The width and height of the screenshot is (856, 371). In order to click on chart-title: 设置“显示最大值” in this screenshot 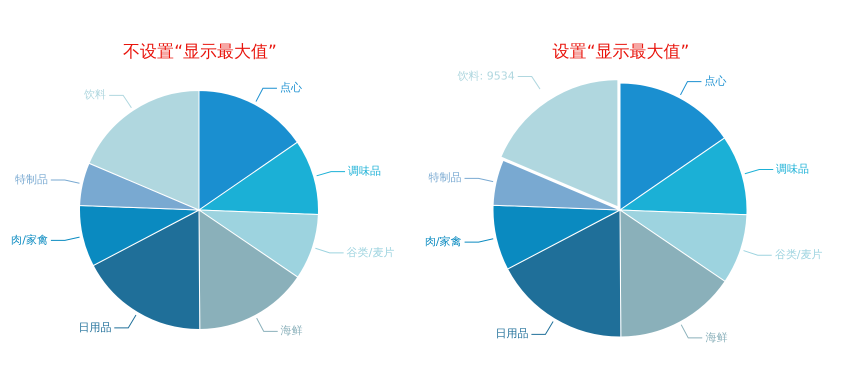, I will do `click(621, 52)`.